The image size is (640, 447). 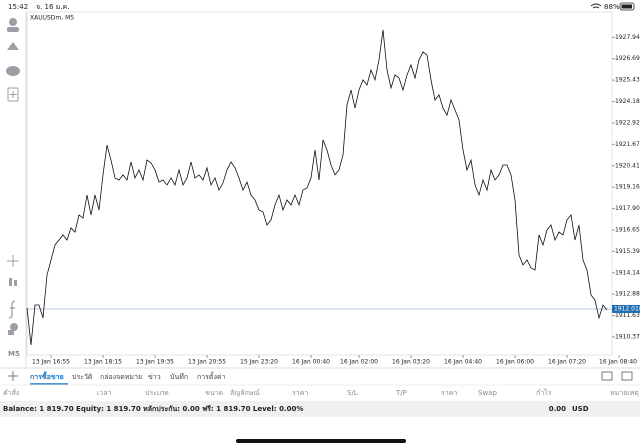 I want to click on add-button, so click(x=13, y=376).